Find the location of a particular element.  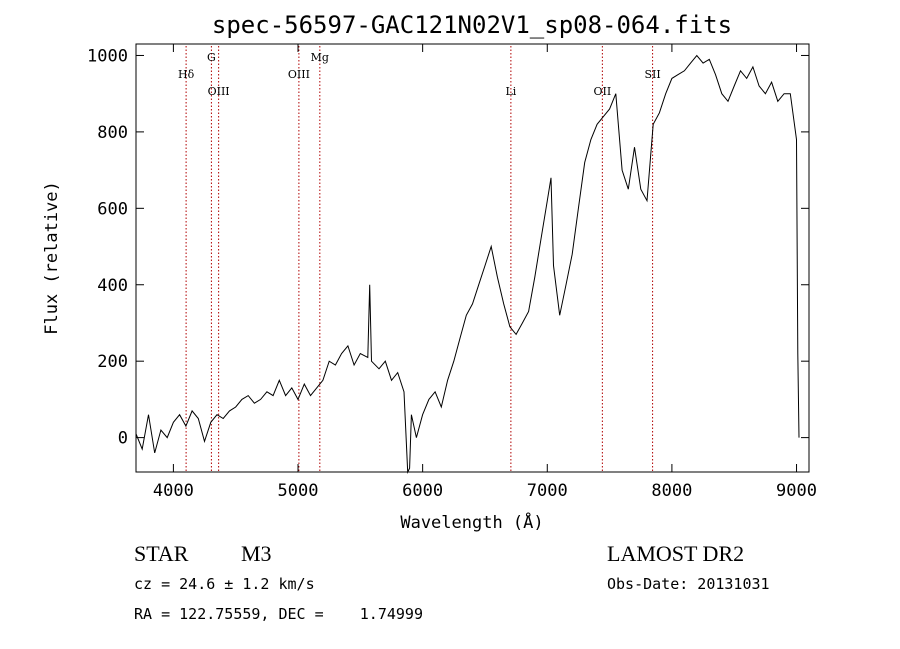

x-tick-label-0: 4000 is located at coordinates (173, 491).